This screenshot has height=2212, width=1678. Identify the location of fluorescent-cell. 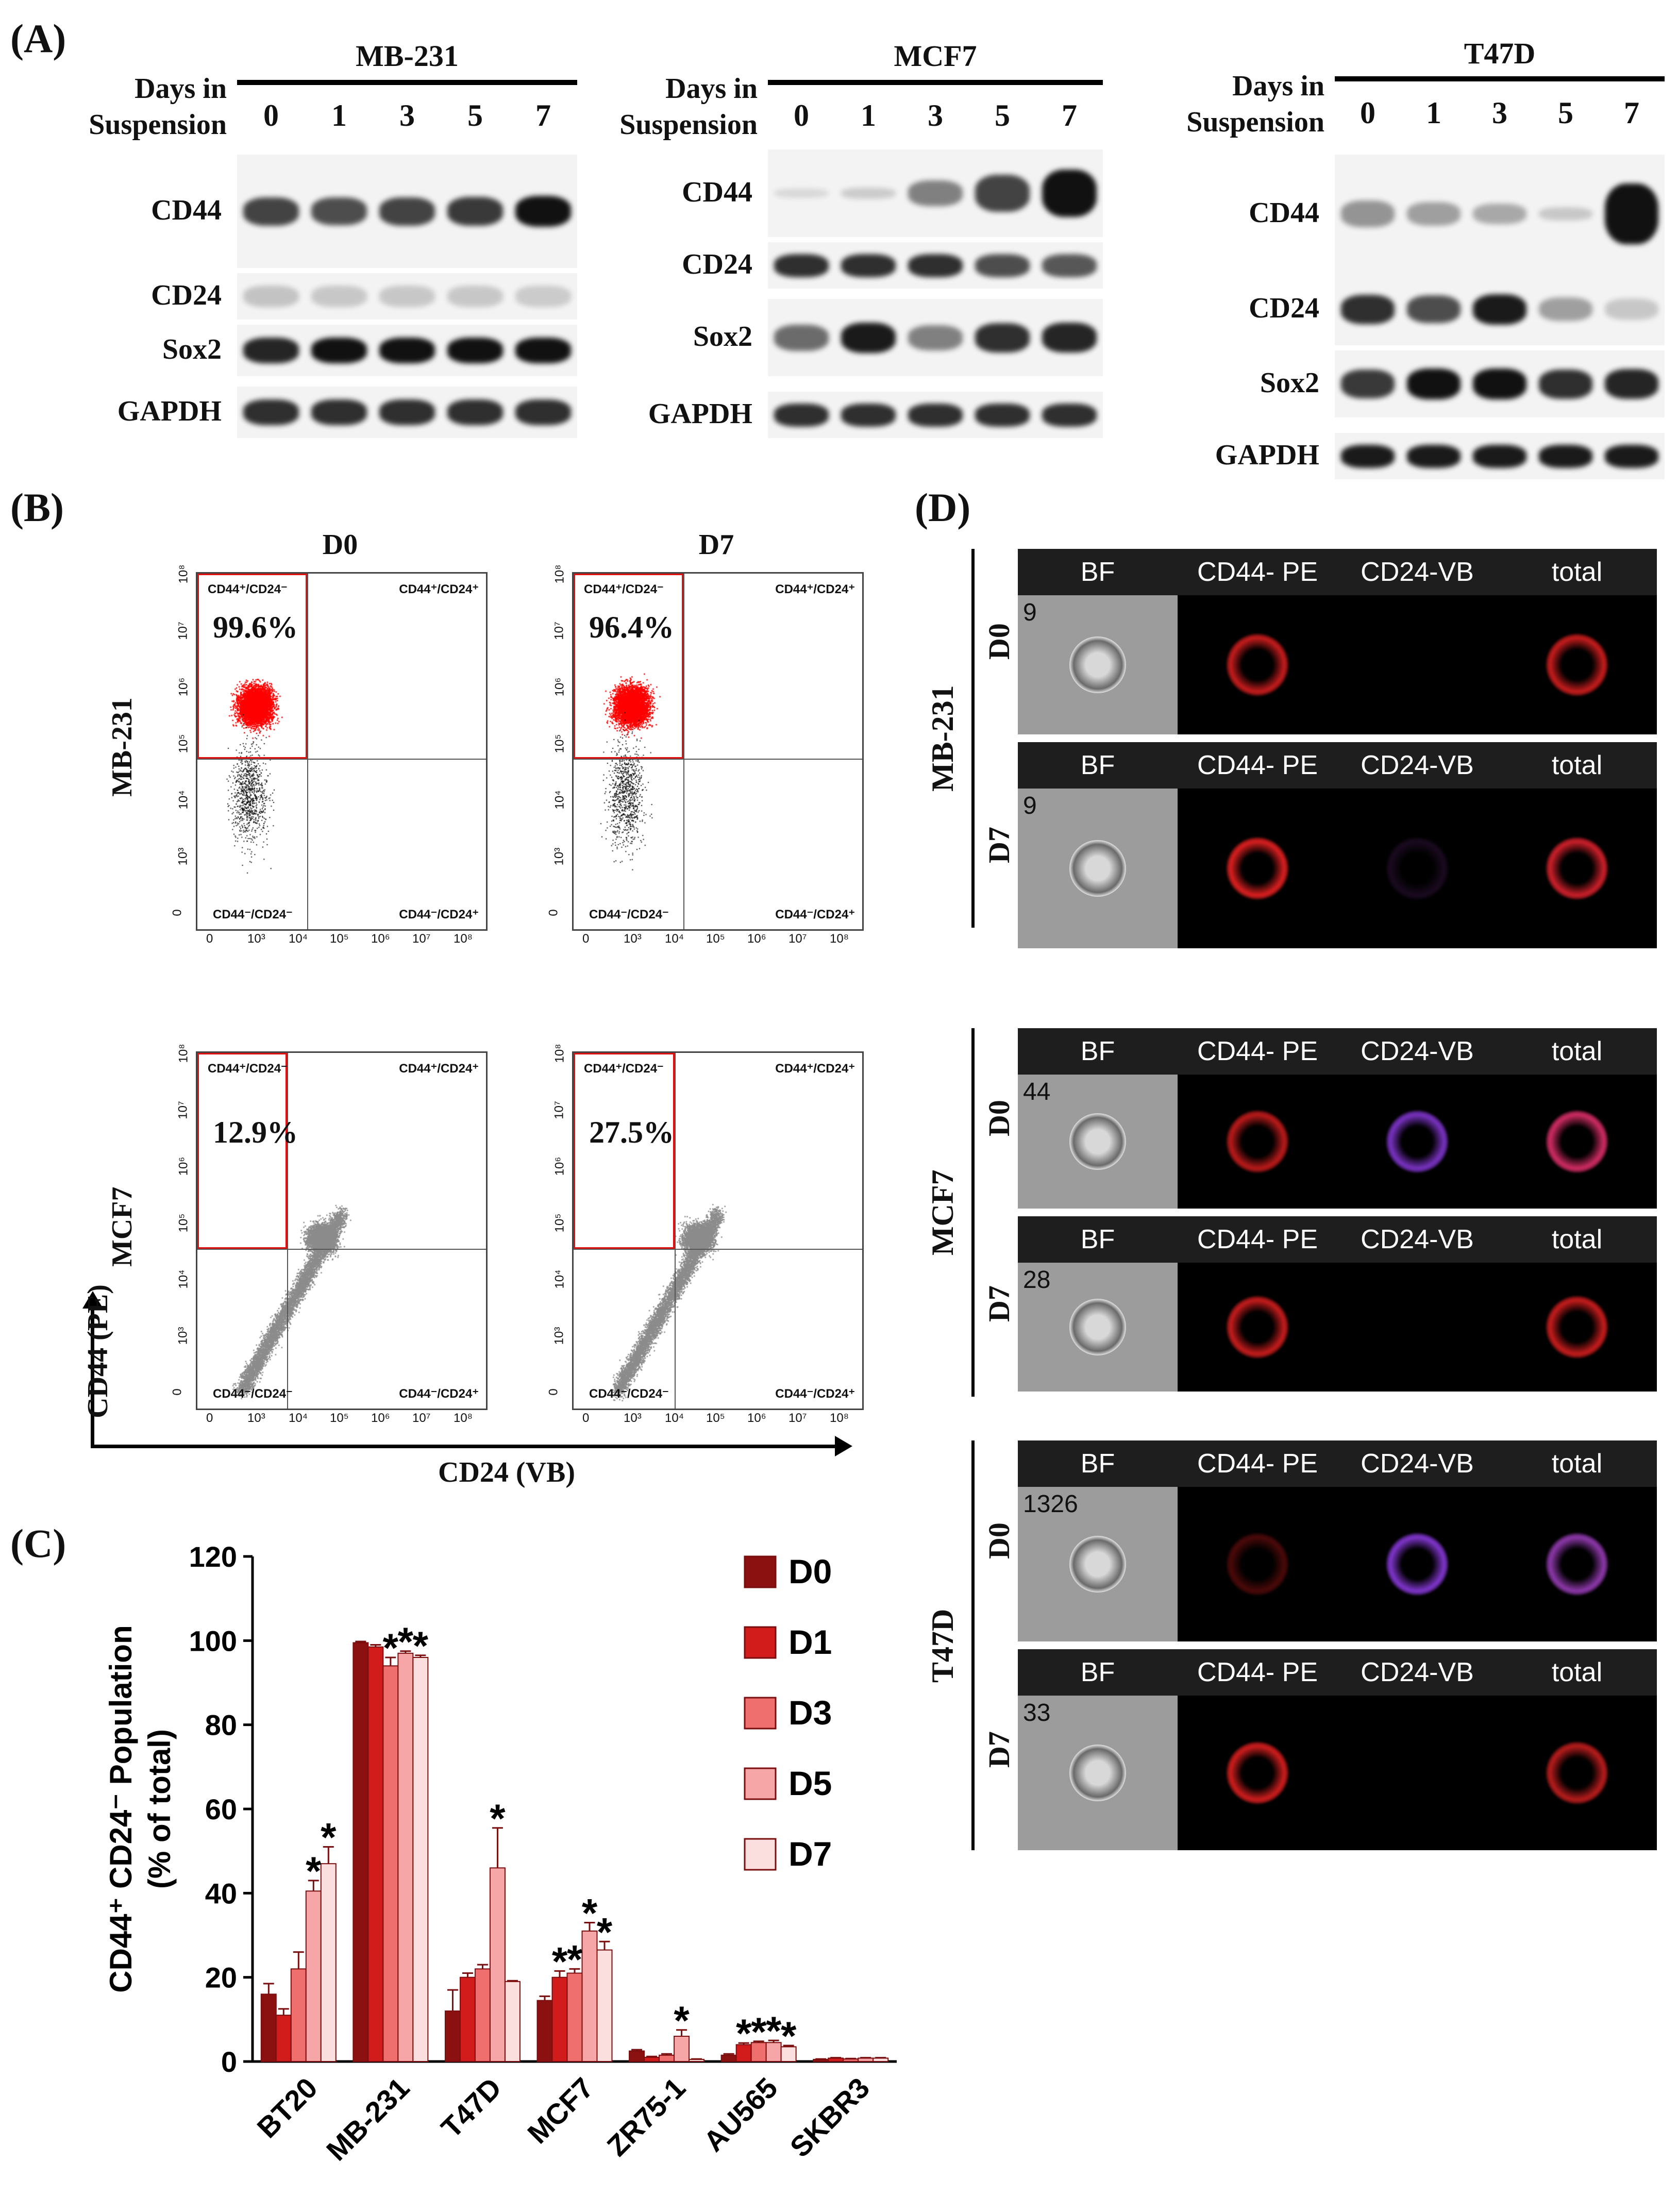
(1257, 665).